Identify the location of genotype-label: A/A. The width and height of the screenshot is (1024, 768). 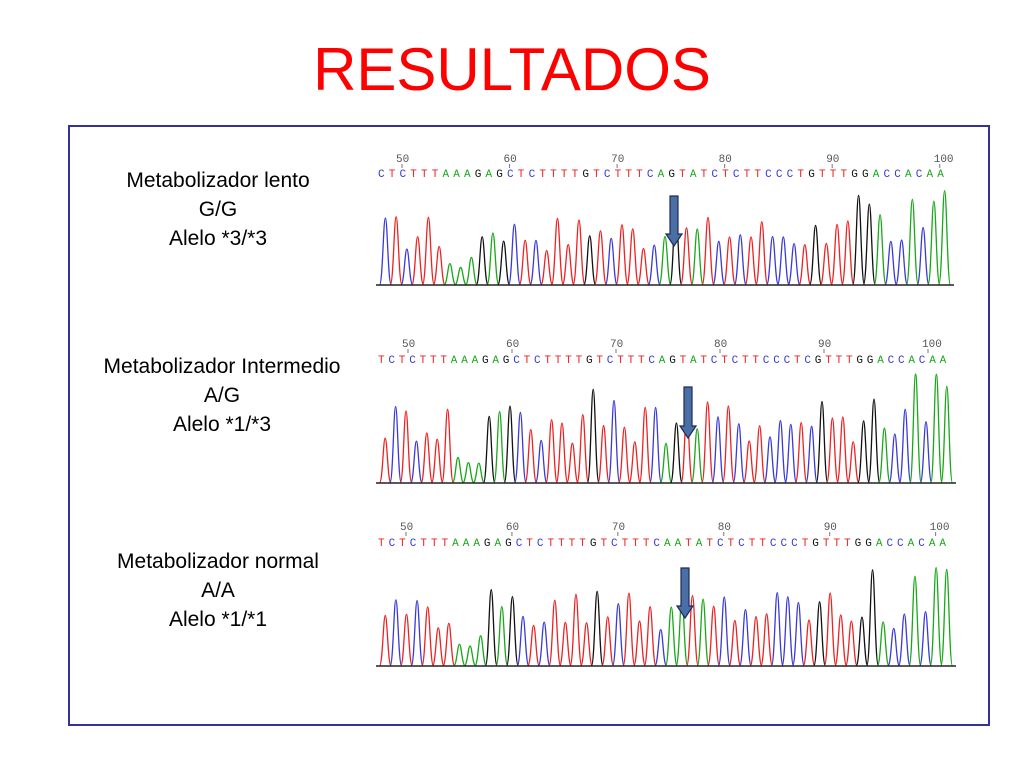
(218, 590).